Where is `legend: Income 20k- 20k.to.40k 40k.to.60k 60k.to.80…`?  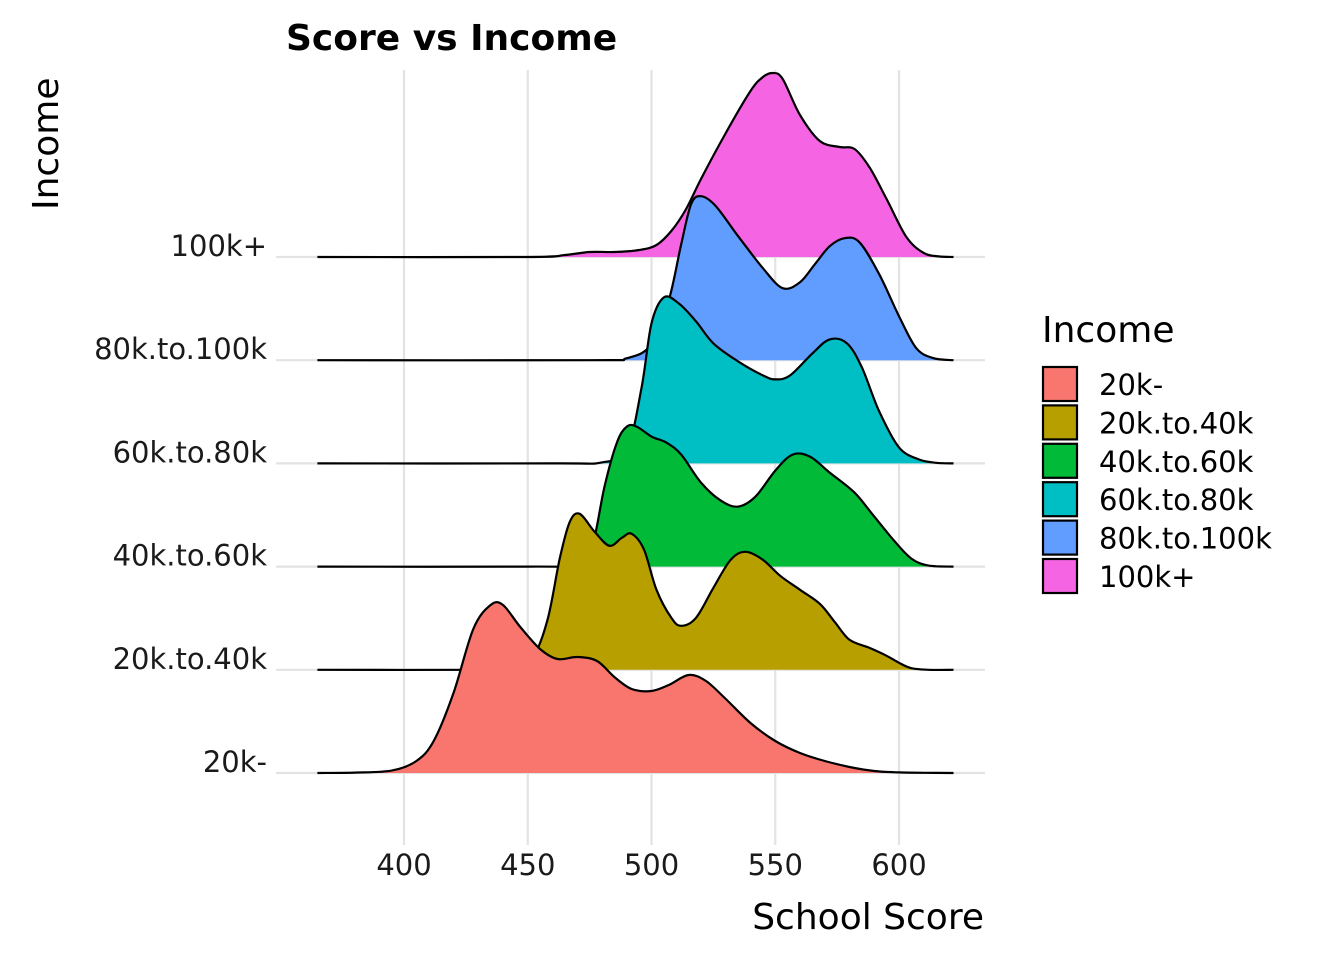
legend: Income 20k- 20k.to.40k 40k.to.60k 60k.to.80… is located at coordinates (1156, 452).